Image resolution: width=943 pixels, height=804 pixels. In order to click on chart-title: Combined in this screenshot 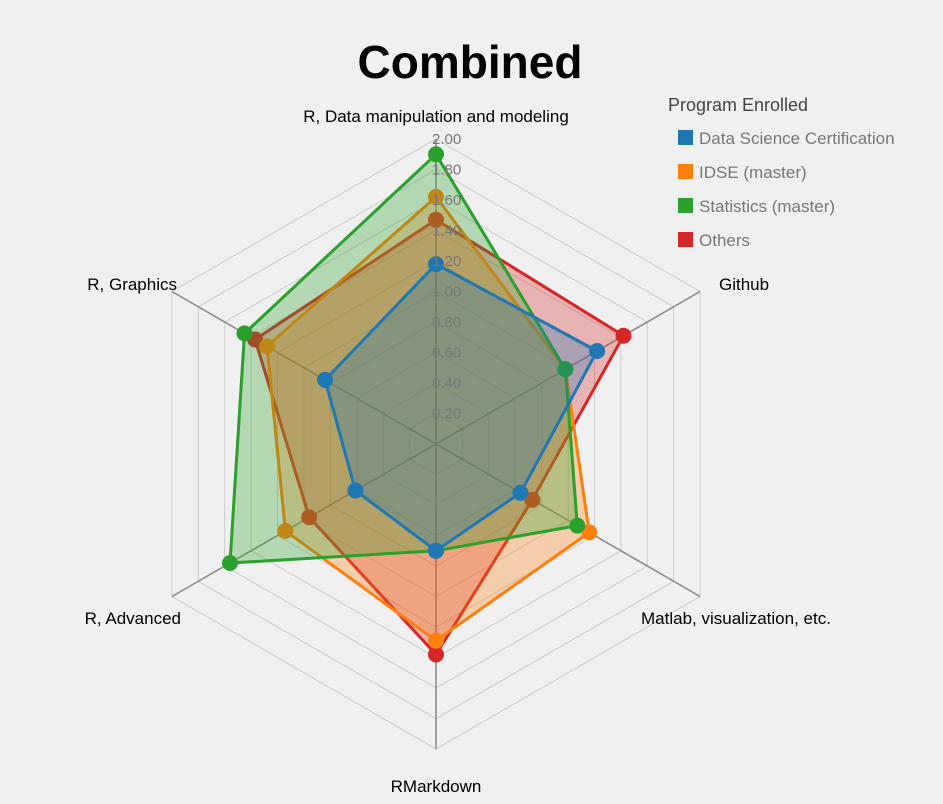, I will do `click(470, 62)`.